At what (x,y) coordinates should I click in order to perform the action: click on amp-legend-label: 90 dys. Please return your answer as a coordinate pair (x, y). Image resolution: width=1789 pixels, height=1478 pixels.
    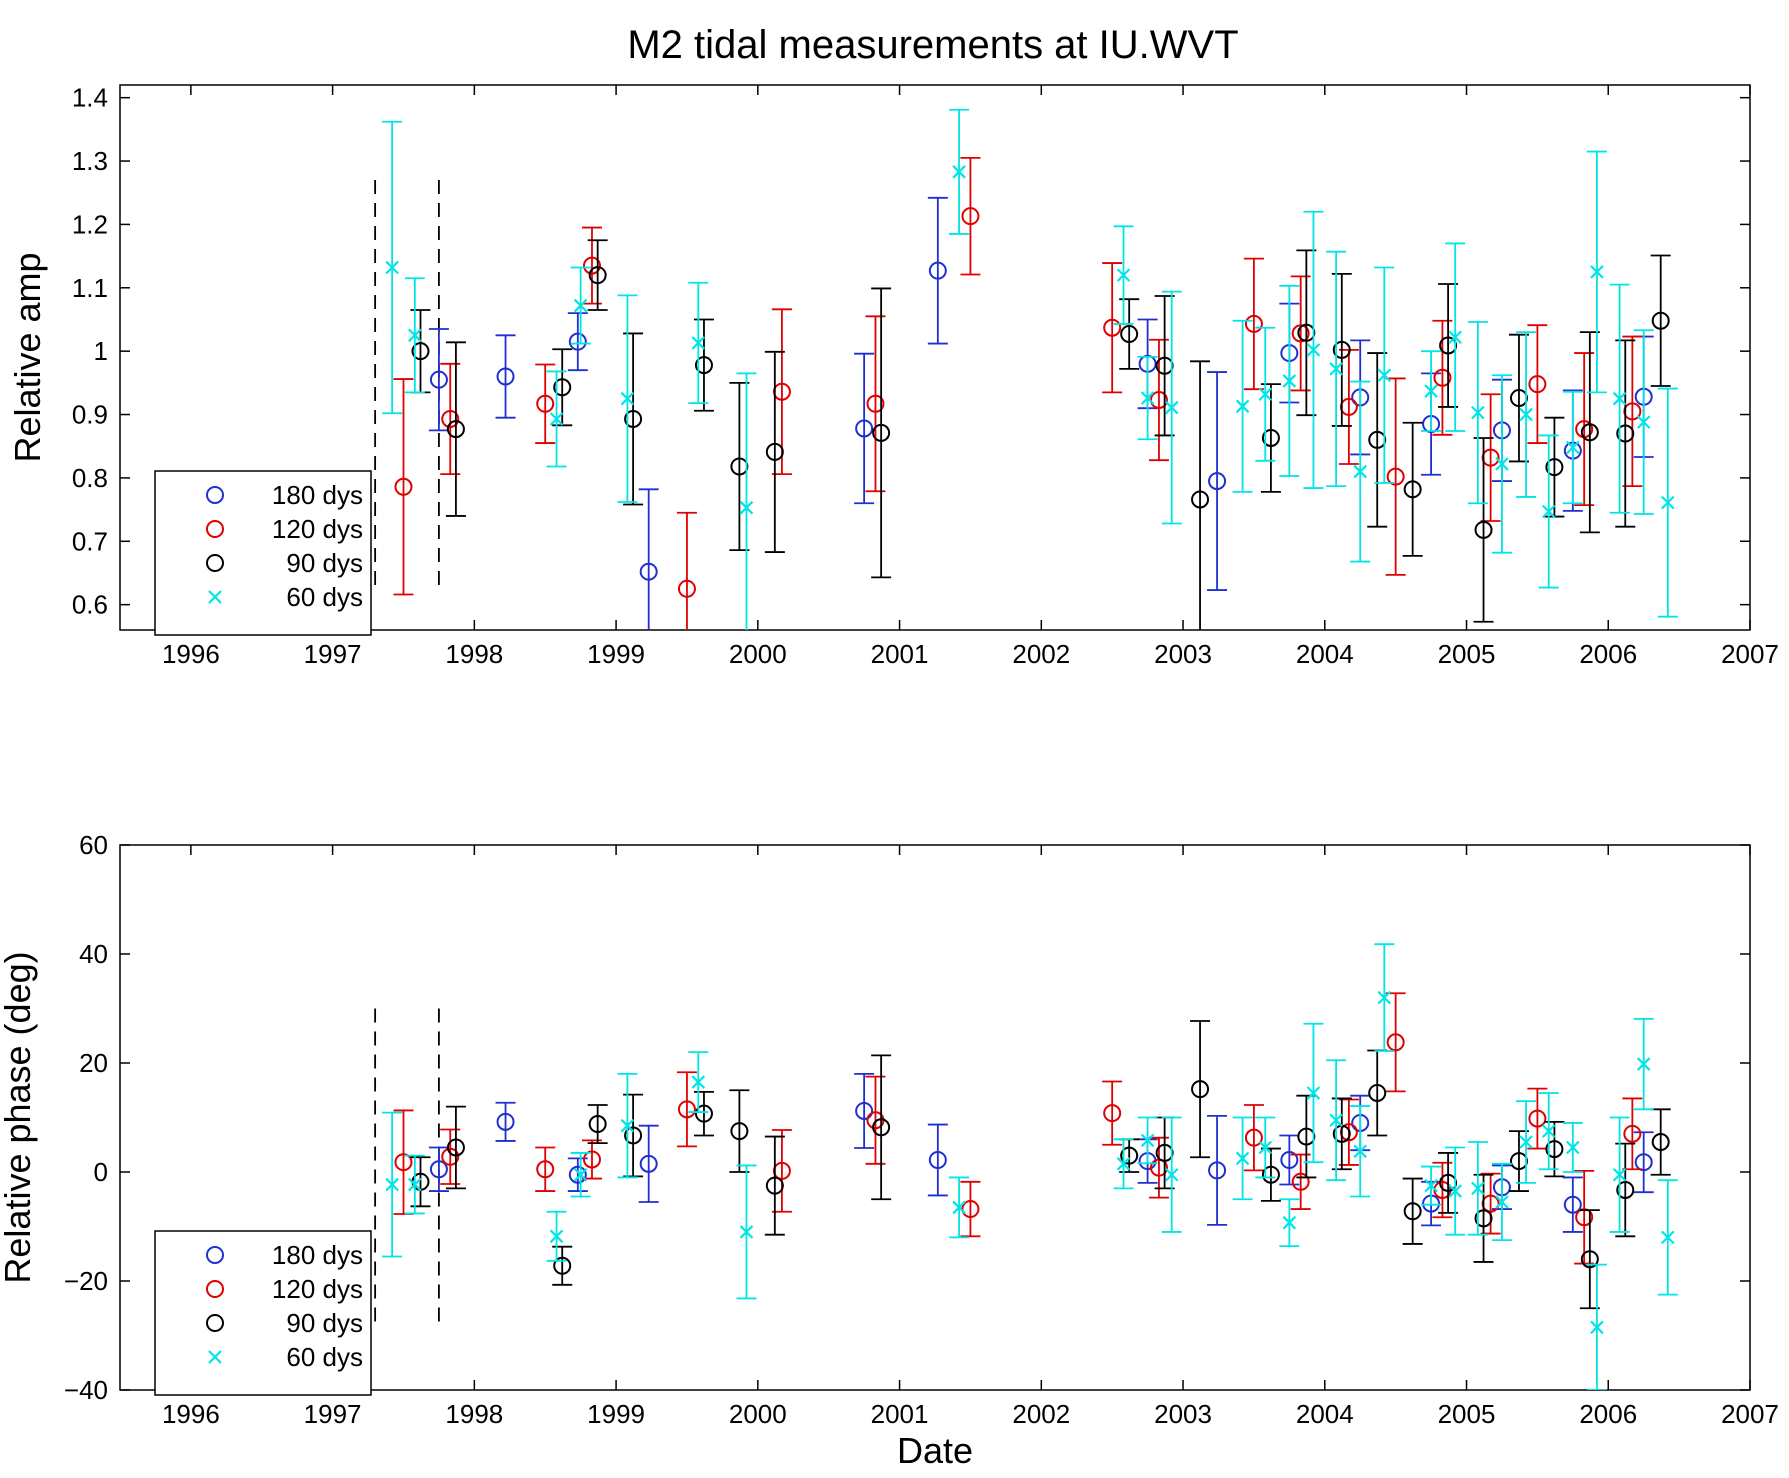
    Looking at the image, I should click on (324, 563).